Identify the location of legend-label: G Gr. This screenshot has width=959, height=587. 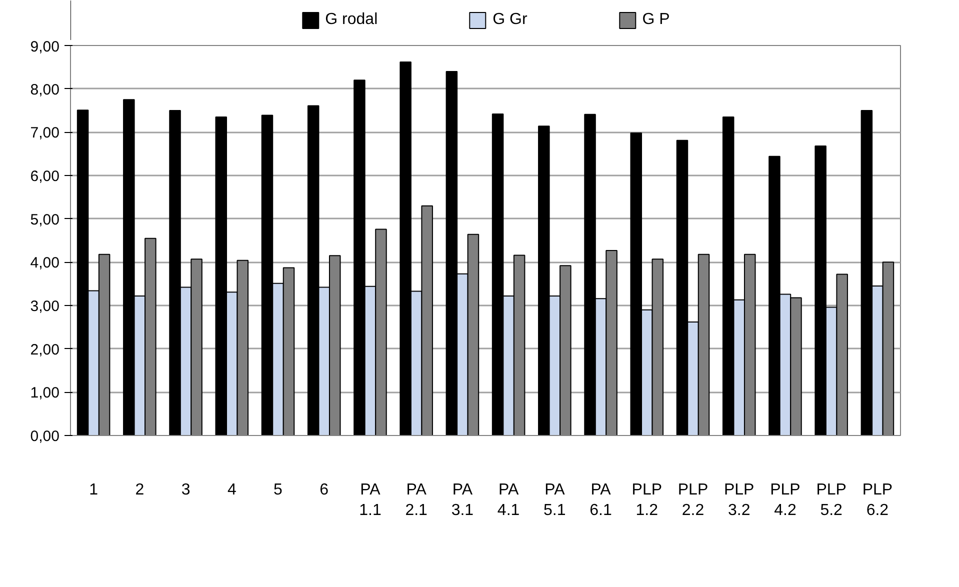
(510, 20).